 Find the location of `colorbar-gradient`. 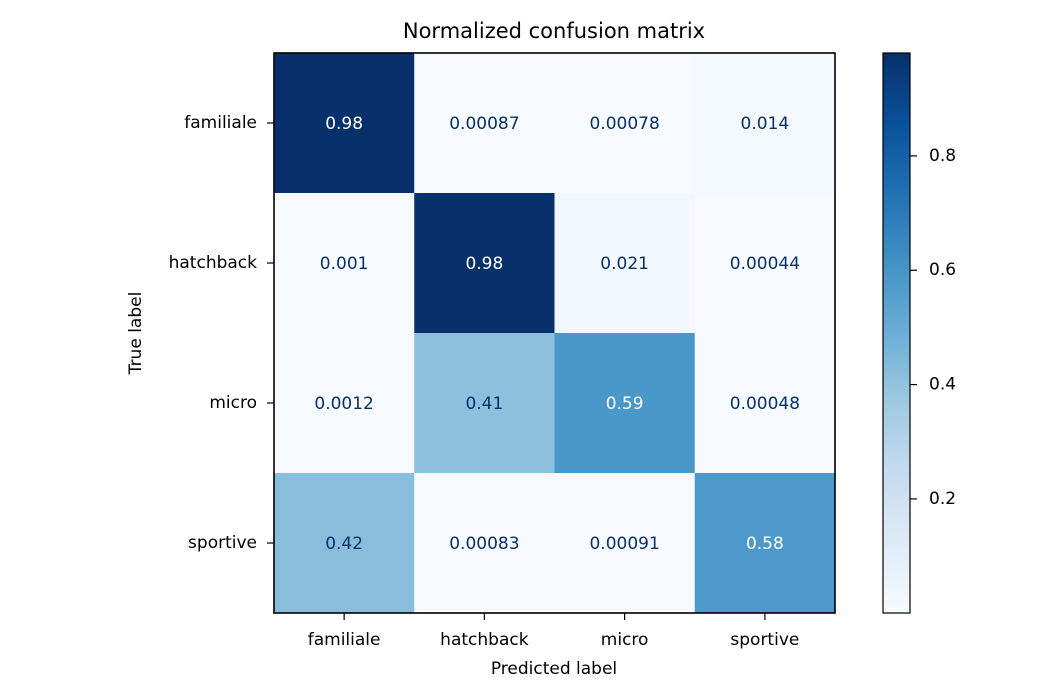

colorbar-gradient is located at coordinates (896, 333).